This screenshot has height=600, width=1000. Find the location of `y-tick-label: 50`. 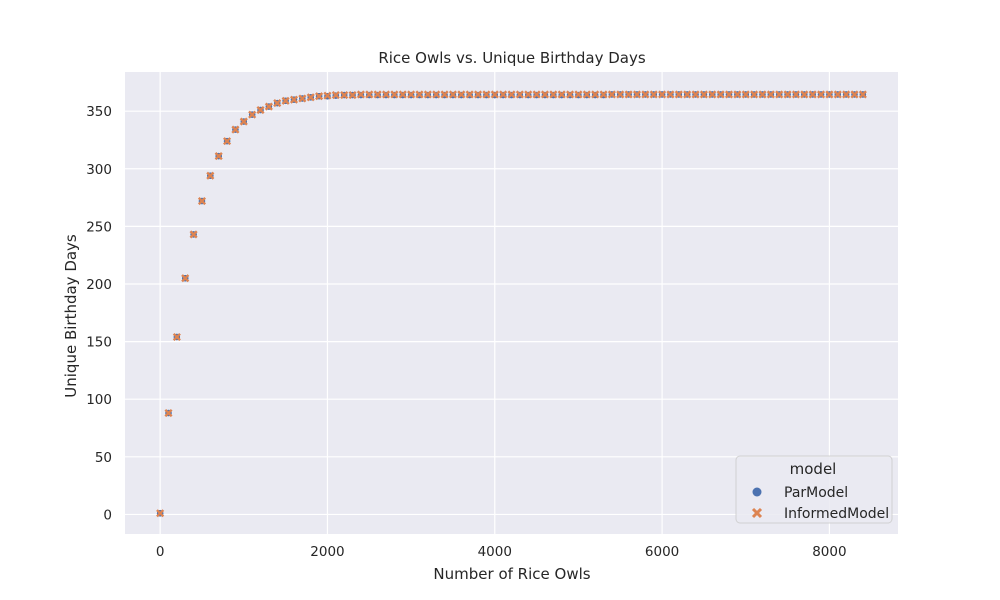

y-tick-label: 50 is located at coordinates (103, 458).